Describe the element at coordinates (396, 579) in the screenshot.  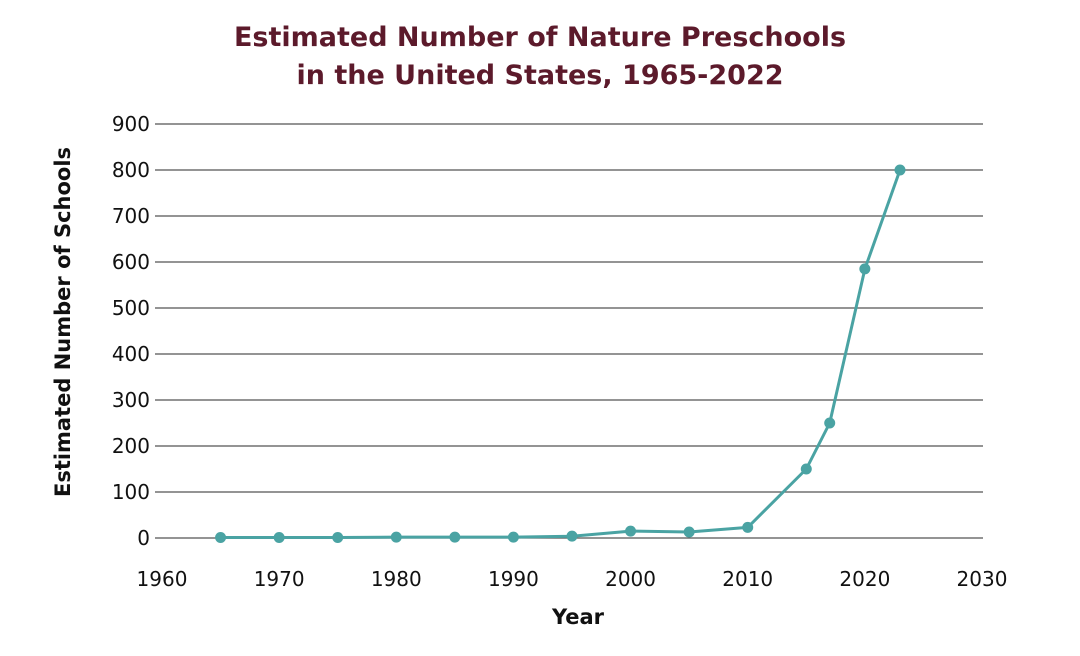
I see `x-tick-label-1980: 1980` at that location.